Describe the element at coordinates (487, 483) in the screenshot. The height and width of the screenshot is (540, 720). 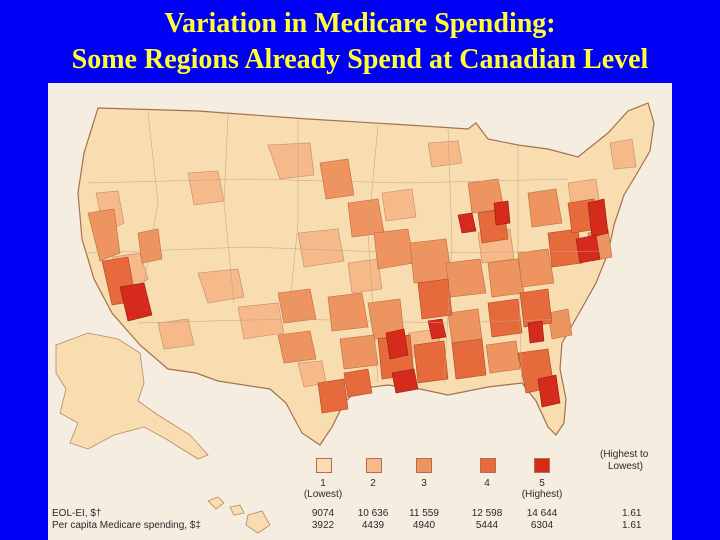
I see `legend-class-4-label: 4` at that location.